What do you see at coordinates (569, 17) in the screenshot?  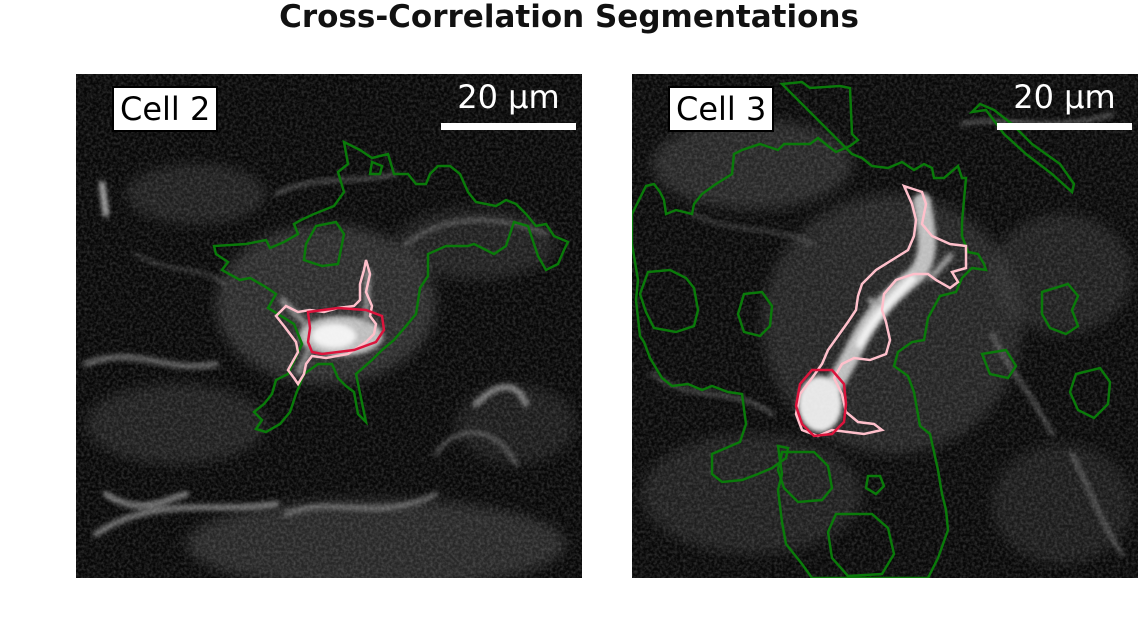 I see `figure-title: Cross-Correlation Segmentations` at bounding box center [569, 17].